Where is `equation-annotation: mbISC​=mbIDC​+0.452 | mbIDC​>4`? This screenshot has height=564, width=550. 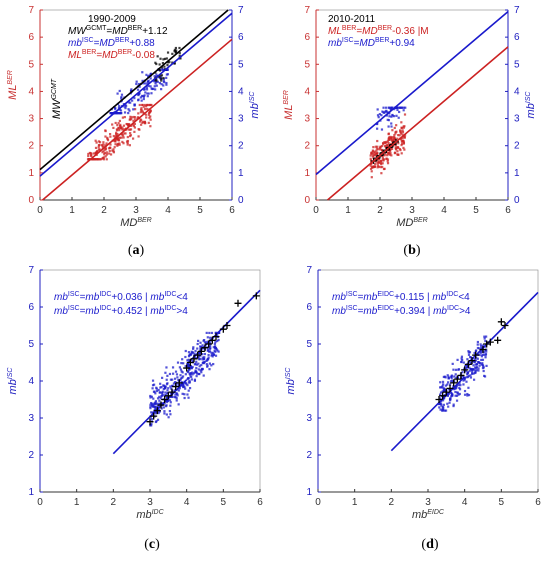
equation-annotation: mbISC​=mbIDC​+0.452 | mbIDC​>4 is located at coordinates (121, 311).